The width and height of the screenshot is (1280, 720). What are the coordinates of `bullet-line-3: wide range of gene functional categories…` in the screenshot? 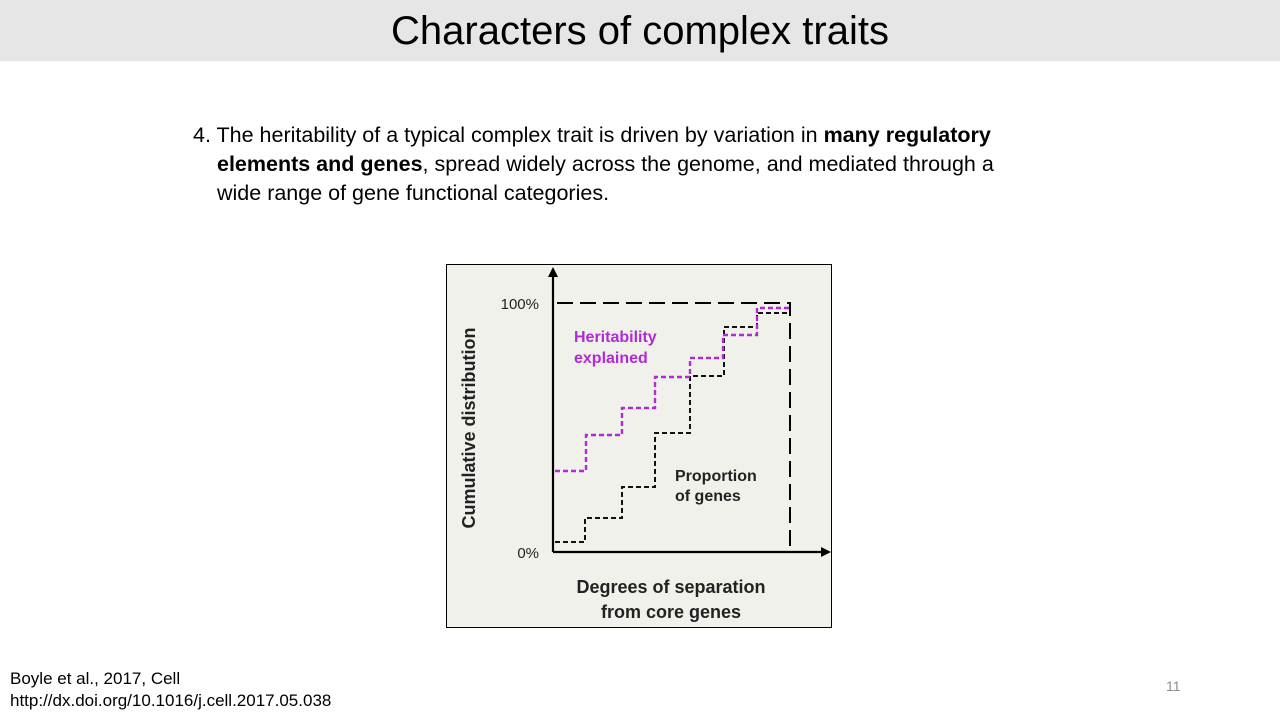 It's located at (413, 193).